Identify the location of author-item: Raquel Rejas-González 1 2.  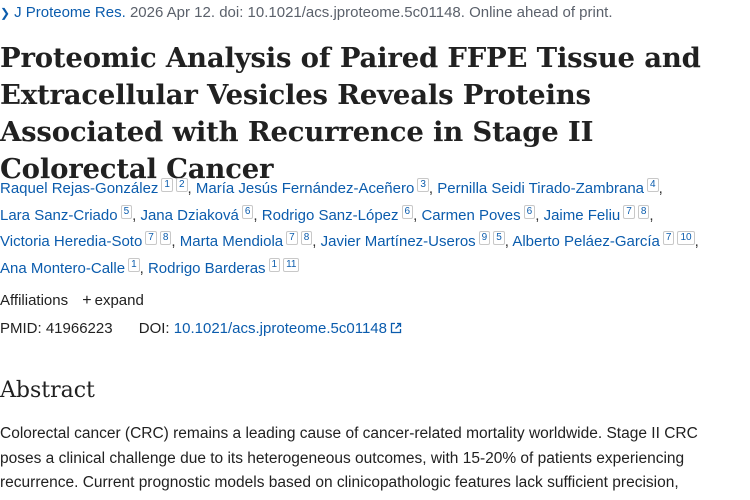
(94, 187).